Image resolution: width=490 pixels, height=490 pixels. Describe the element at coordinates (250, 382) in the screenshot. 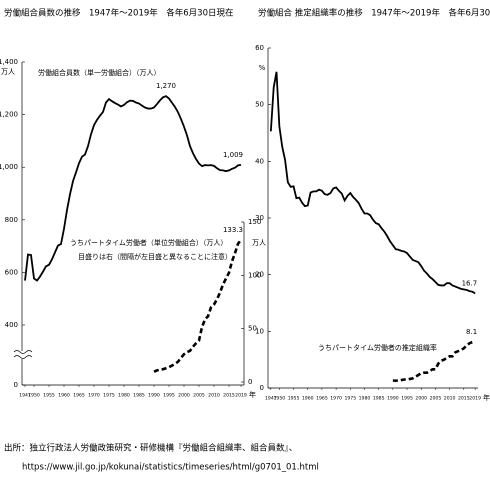

I see `y2-tick-label: 0` at that location.